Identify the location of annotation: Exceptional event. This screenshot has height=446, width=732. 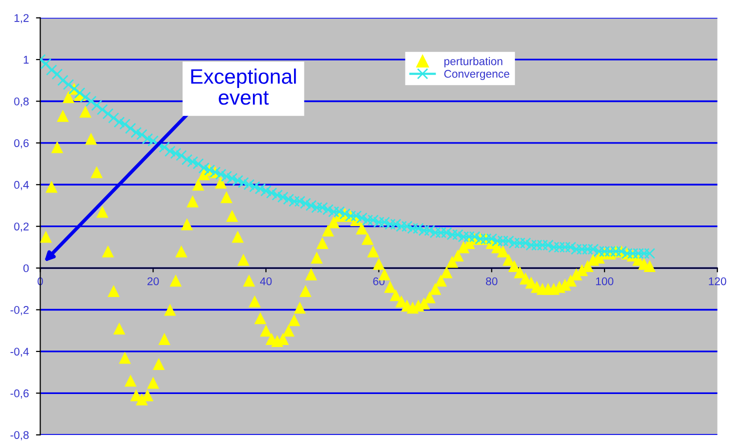
(243, 86).